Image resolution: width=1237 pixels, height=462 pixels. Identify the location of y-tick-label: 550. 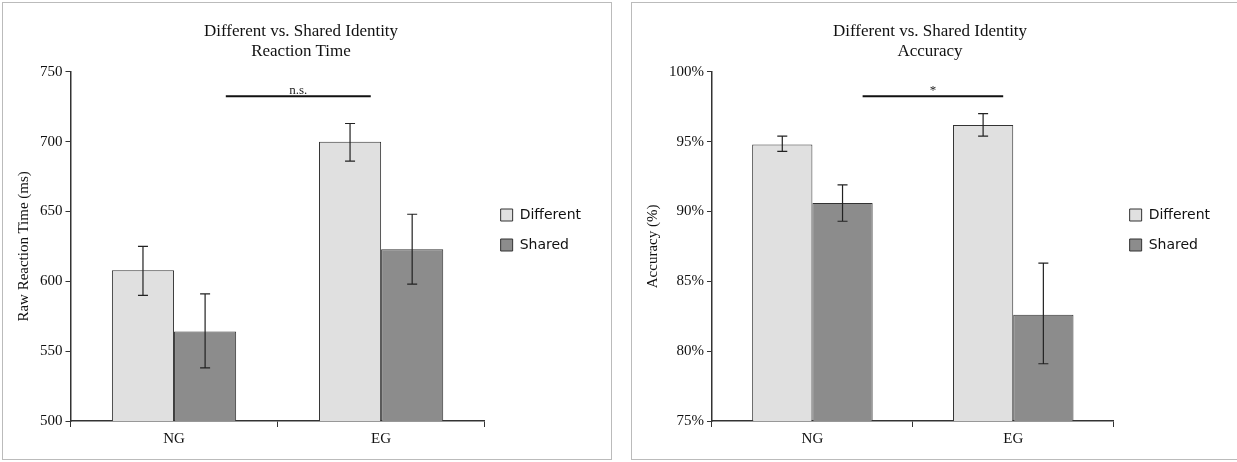
(51, 350).